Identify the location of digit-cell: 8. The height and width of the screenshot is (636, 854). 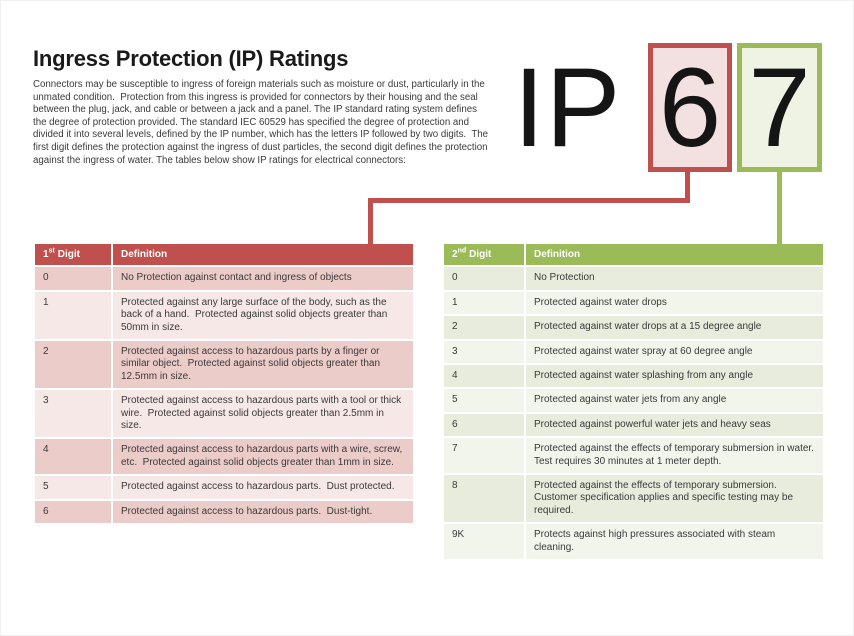
(484, 499).